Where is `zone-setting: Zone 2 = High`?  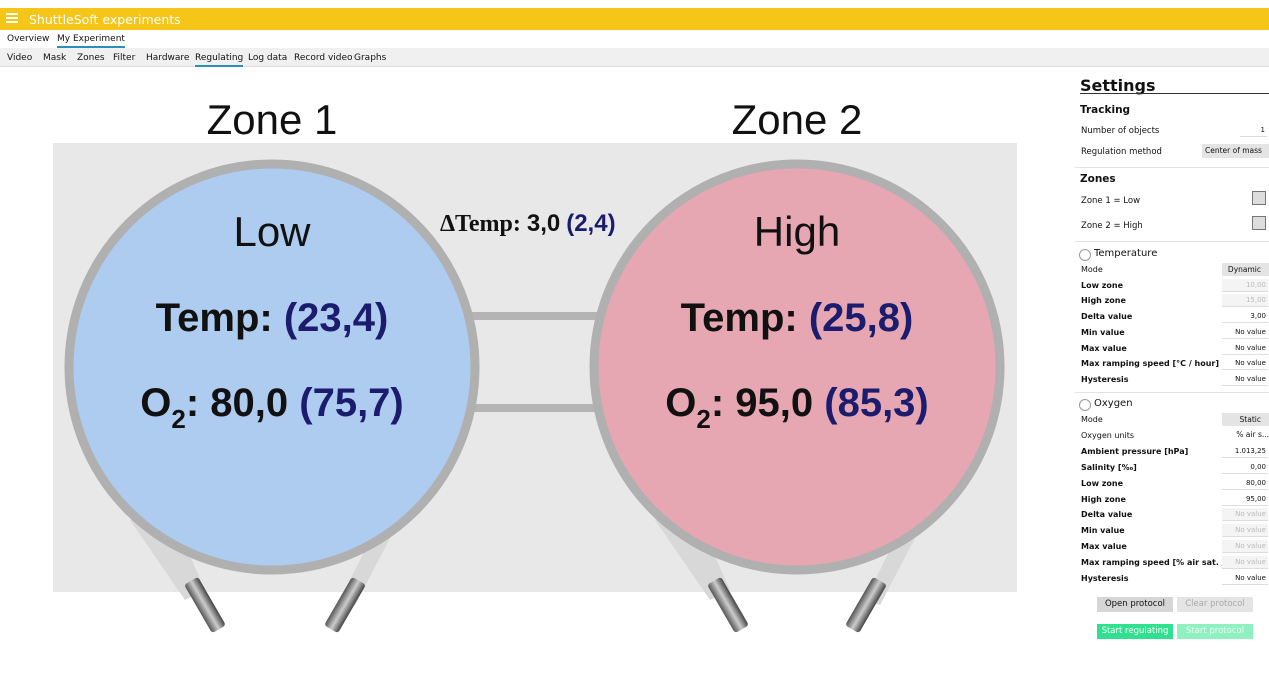 zone-setting: Zone 2 = High is located at coordinates (1112, 226).